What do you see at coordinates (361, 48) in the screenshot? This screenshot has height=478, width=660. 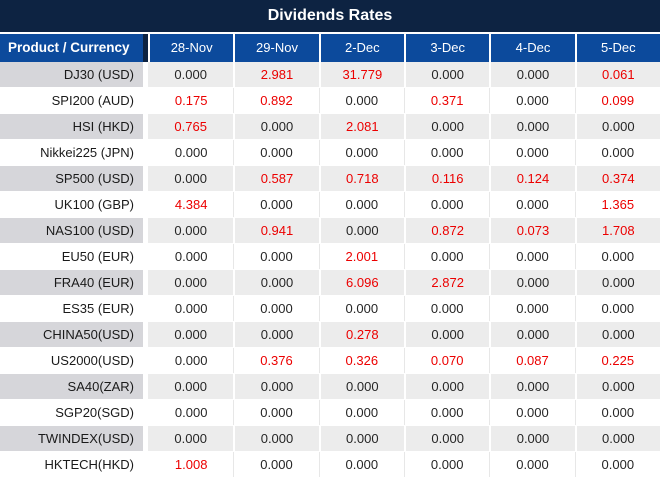 I see `column-header-date: 2-Dec` at bounding box center [361, 48].